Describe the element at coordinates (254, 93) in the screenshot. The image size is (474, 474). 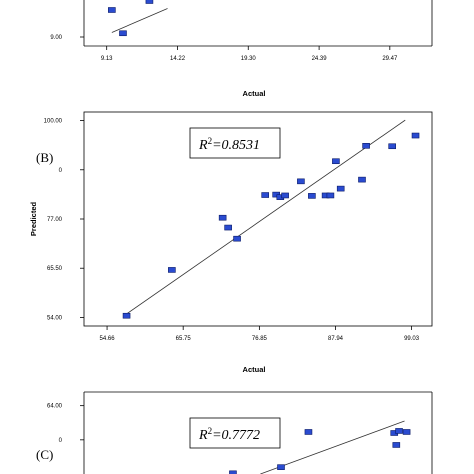
I see `panel-a-x-axis-label: Actual` at that location.